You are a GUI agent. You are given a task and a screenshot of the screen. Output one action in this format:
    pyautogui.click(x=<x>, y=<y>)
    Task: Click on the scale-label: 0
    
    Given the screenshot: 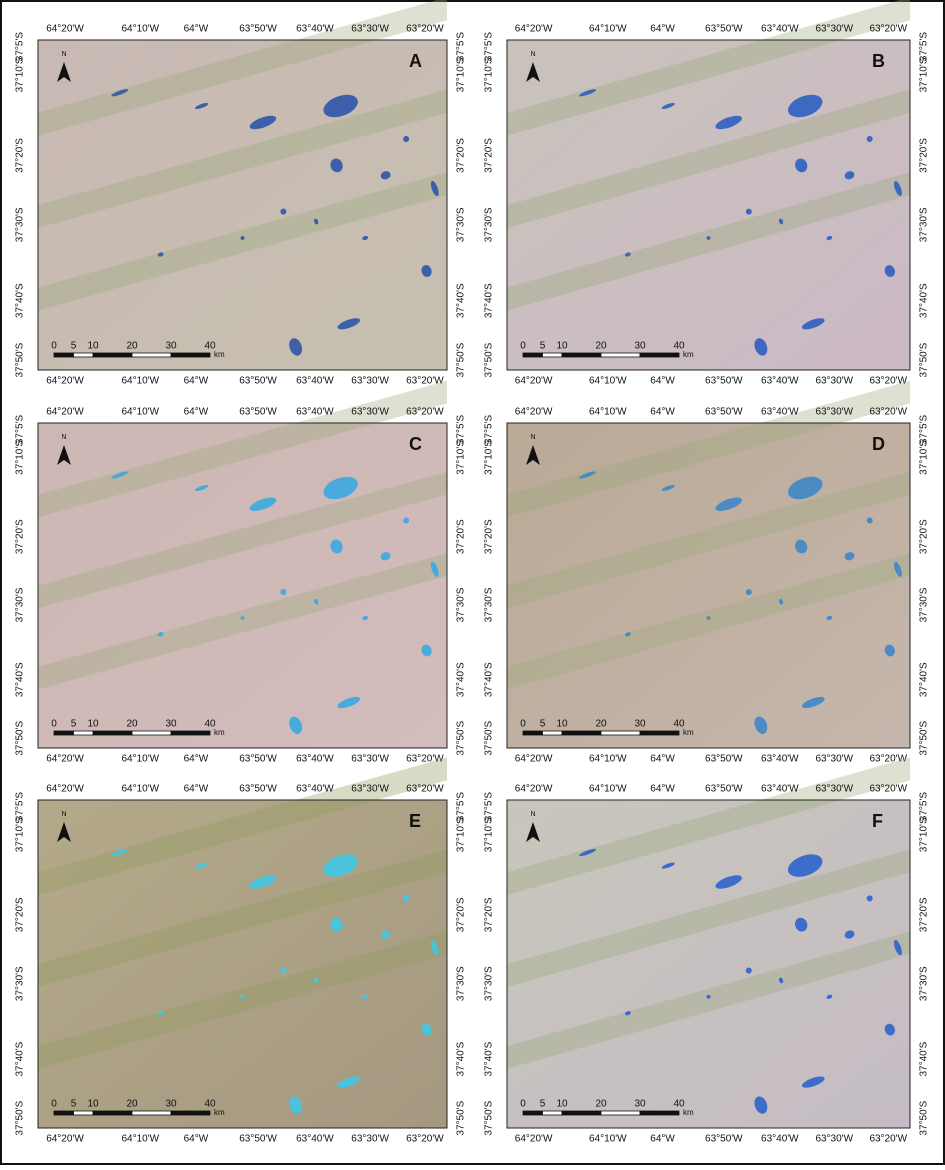 What is the action you would take?
    pyautogui.click(x=54, y=724)
    